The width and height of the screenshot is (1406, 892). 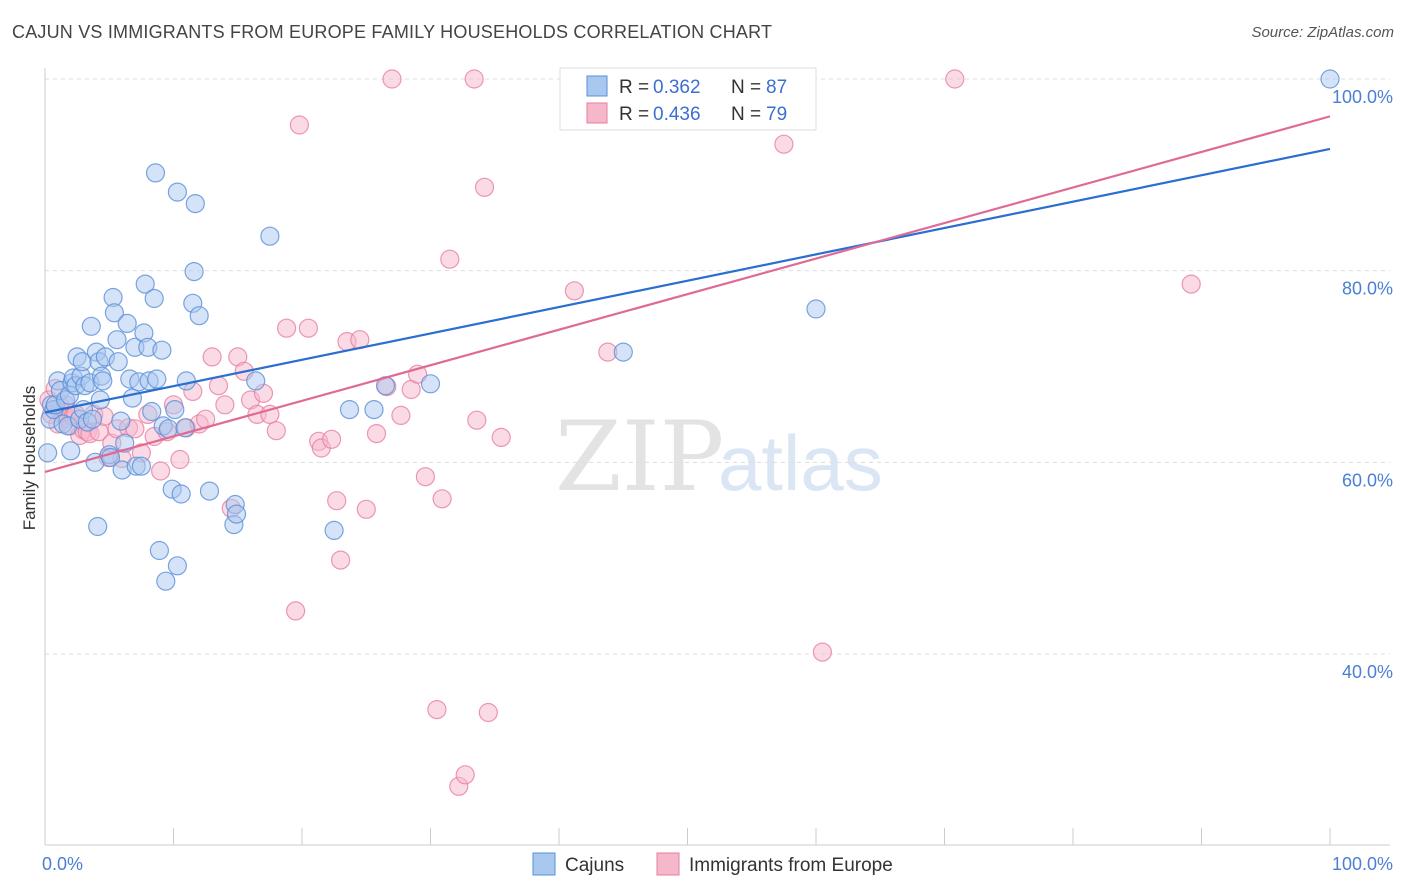 What do you see at coordinates (1362, 864) in the screenshot?
I see `x-tick-label: 100.0%` at bounding box center [1362, 864].